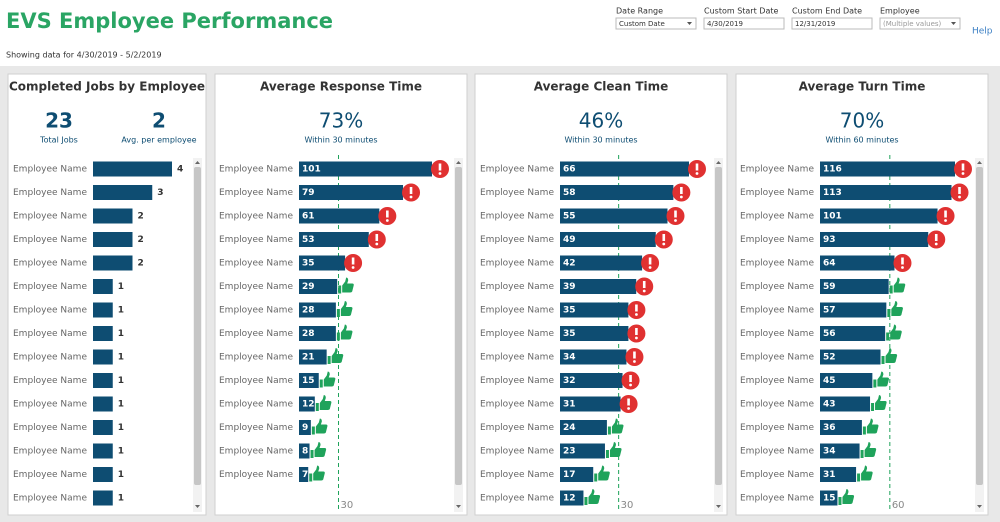 This screenshot has height=522, width=1000. Describe the element at coordinates (569, 193) in the screenshot. I see `bar-value: 58` at that location.